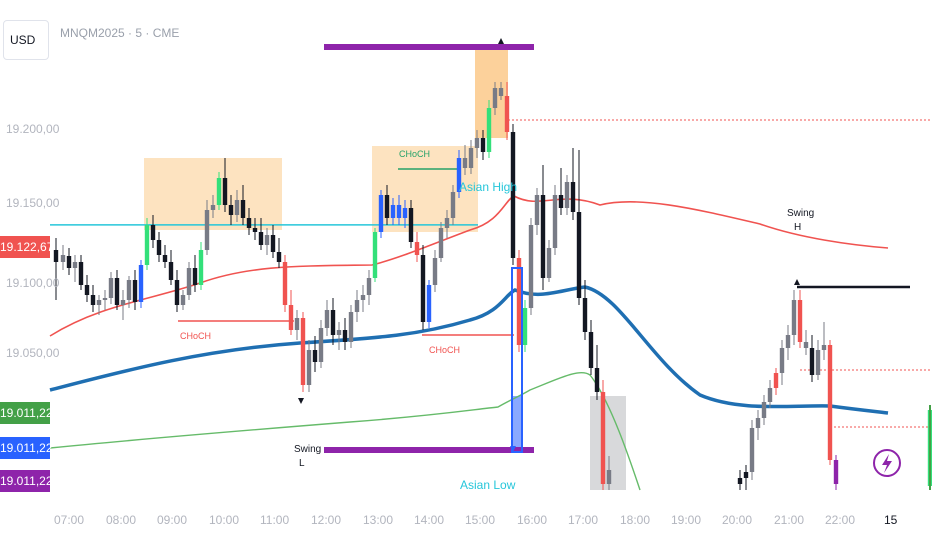 Image resolution: width=932 pixels, height=550 pixels. What do you see at coordinates (488, 485) in the screenshot?
I see `asian-low-label: Asian Low` at bounding box center [488, 485].